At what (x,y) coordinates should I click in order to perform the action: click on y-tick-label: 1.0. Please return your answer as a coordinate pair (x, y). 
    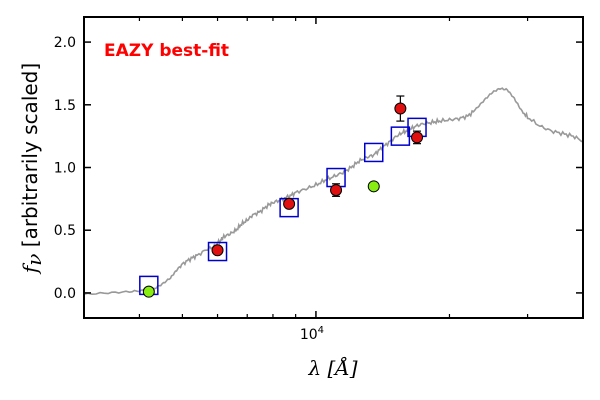
    Looking at the image, I should click on (65, 169).